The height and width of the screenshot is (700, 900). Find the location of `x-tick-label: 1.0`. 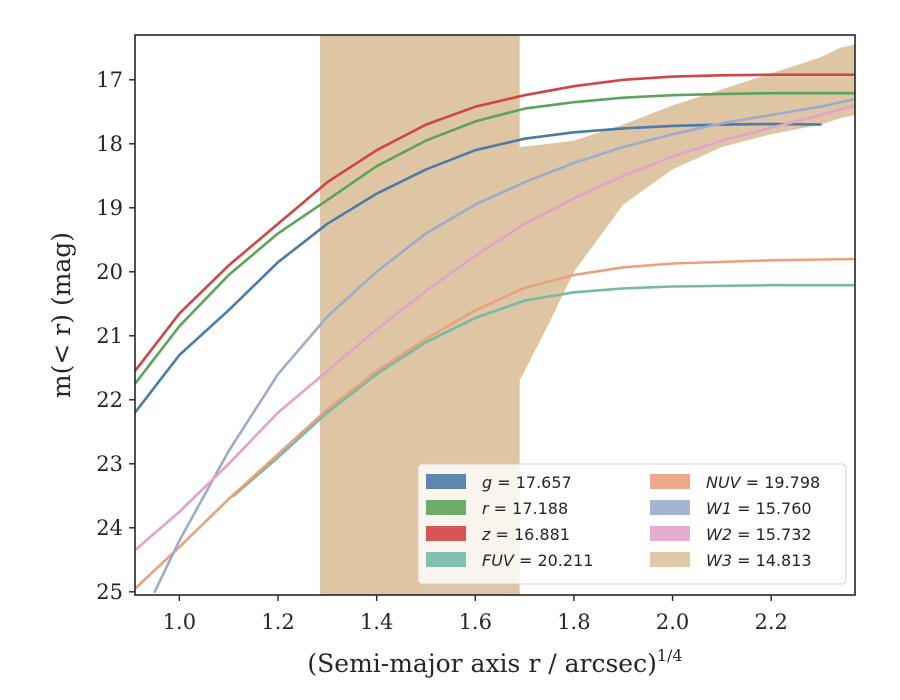

x-tick-label: 1.0 is located at coordinates (179, 622).